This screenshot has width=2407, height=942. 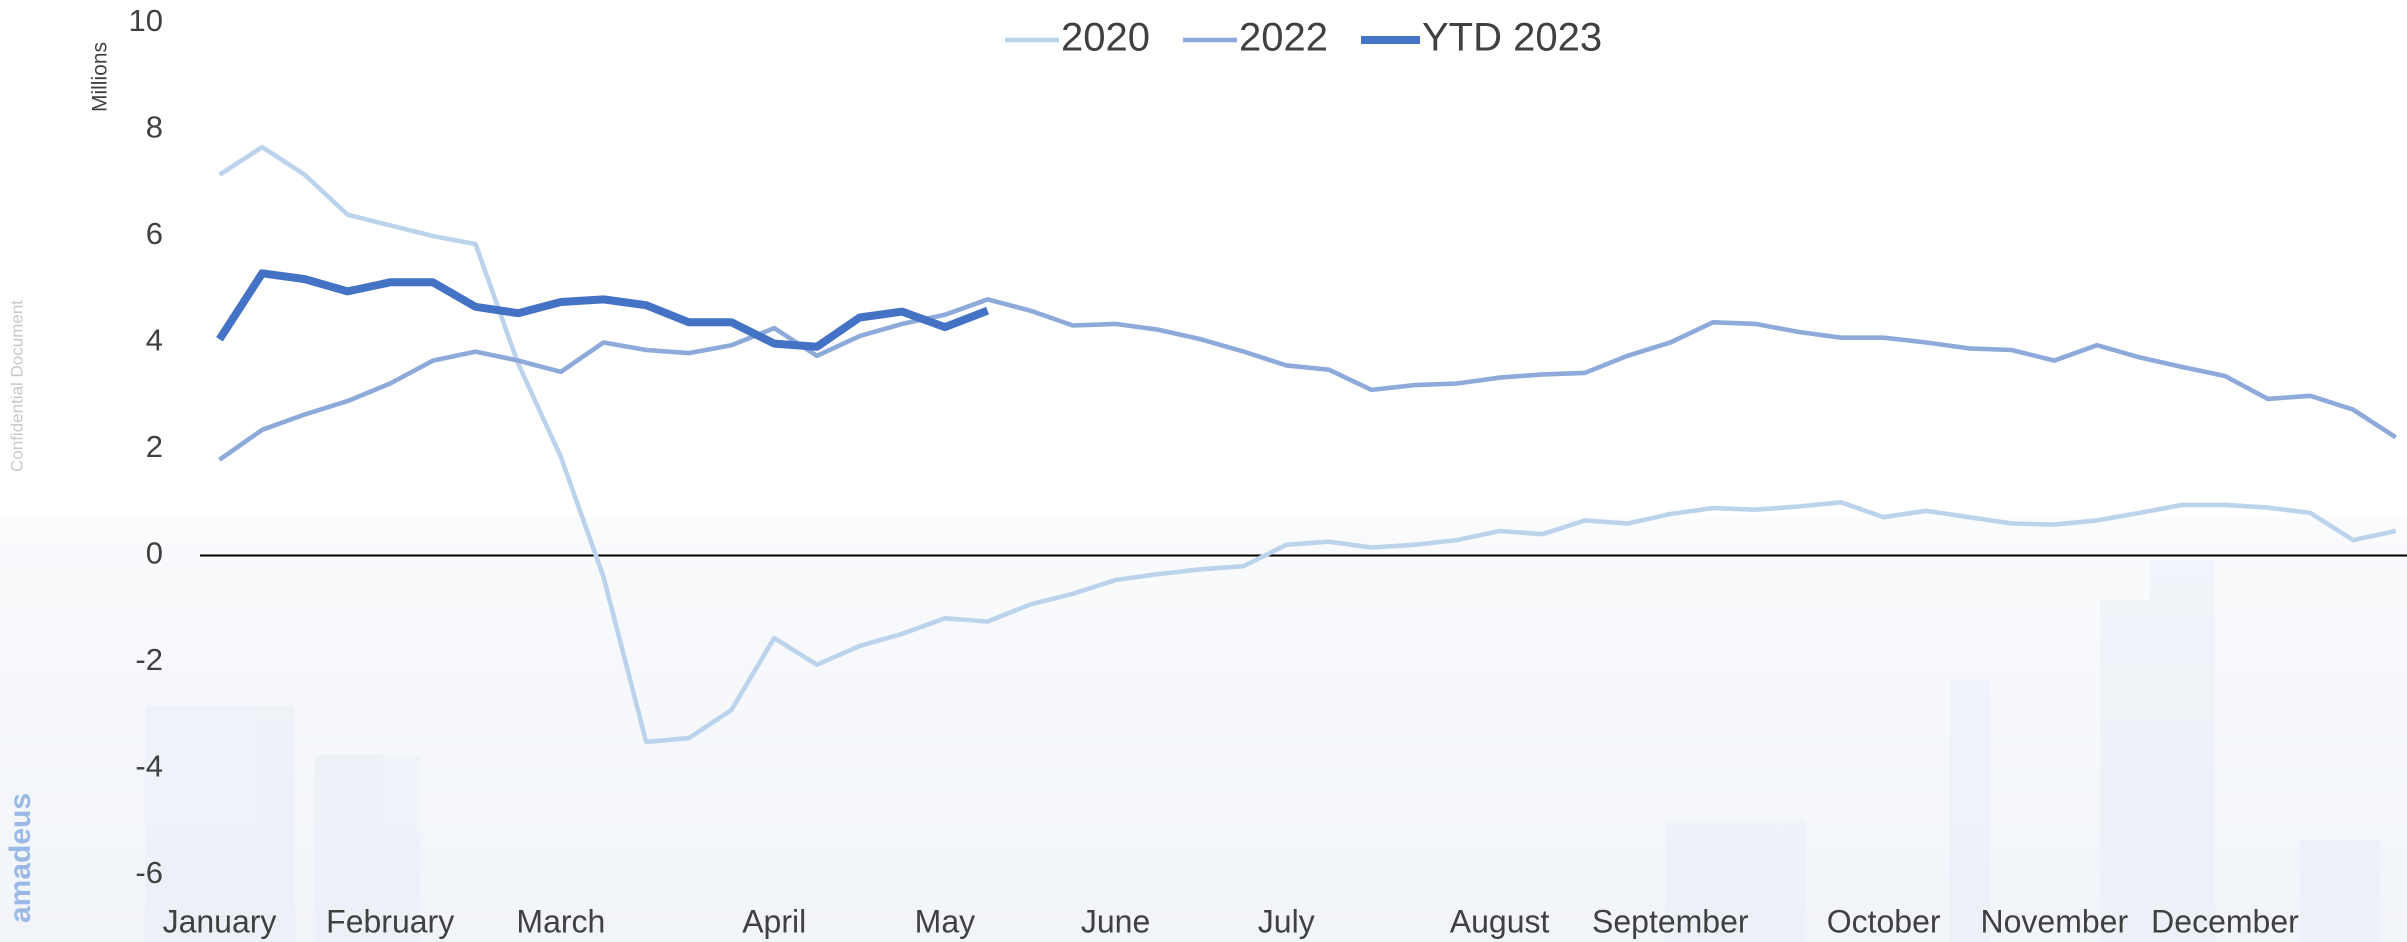 What do you see at coordinates (1512, 38) in the screenshot?
I see `legend-label: YTD 2023` at bounding box center [1512, 38].